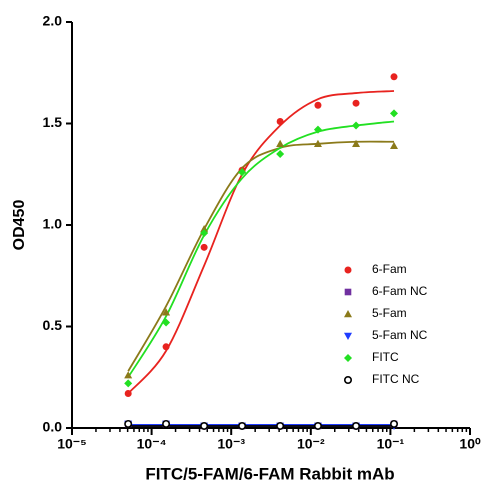  I want to click on x-tick-label: 10⁰, so click(470, 444).